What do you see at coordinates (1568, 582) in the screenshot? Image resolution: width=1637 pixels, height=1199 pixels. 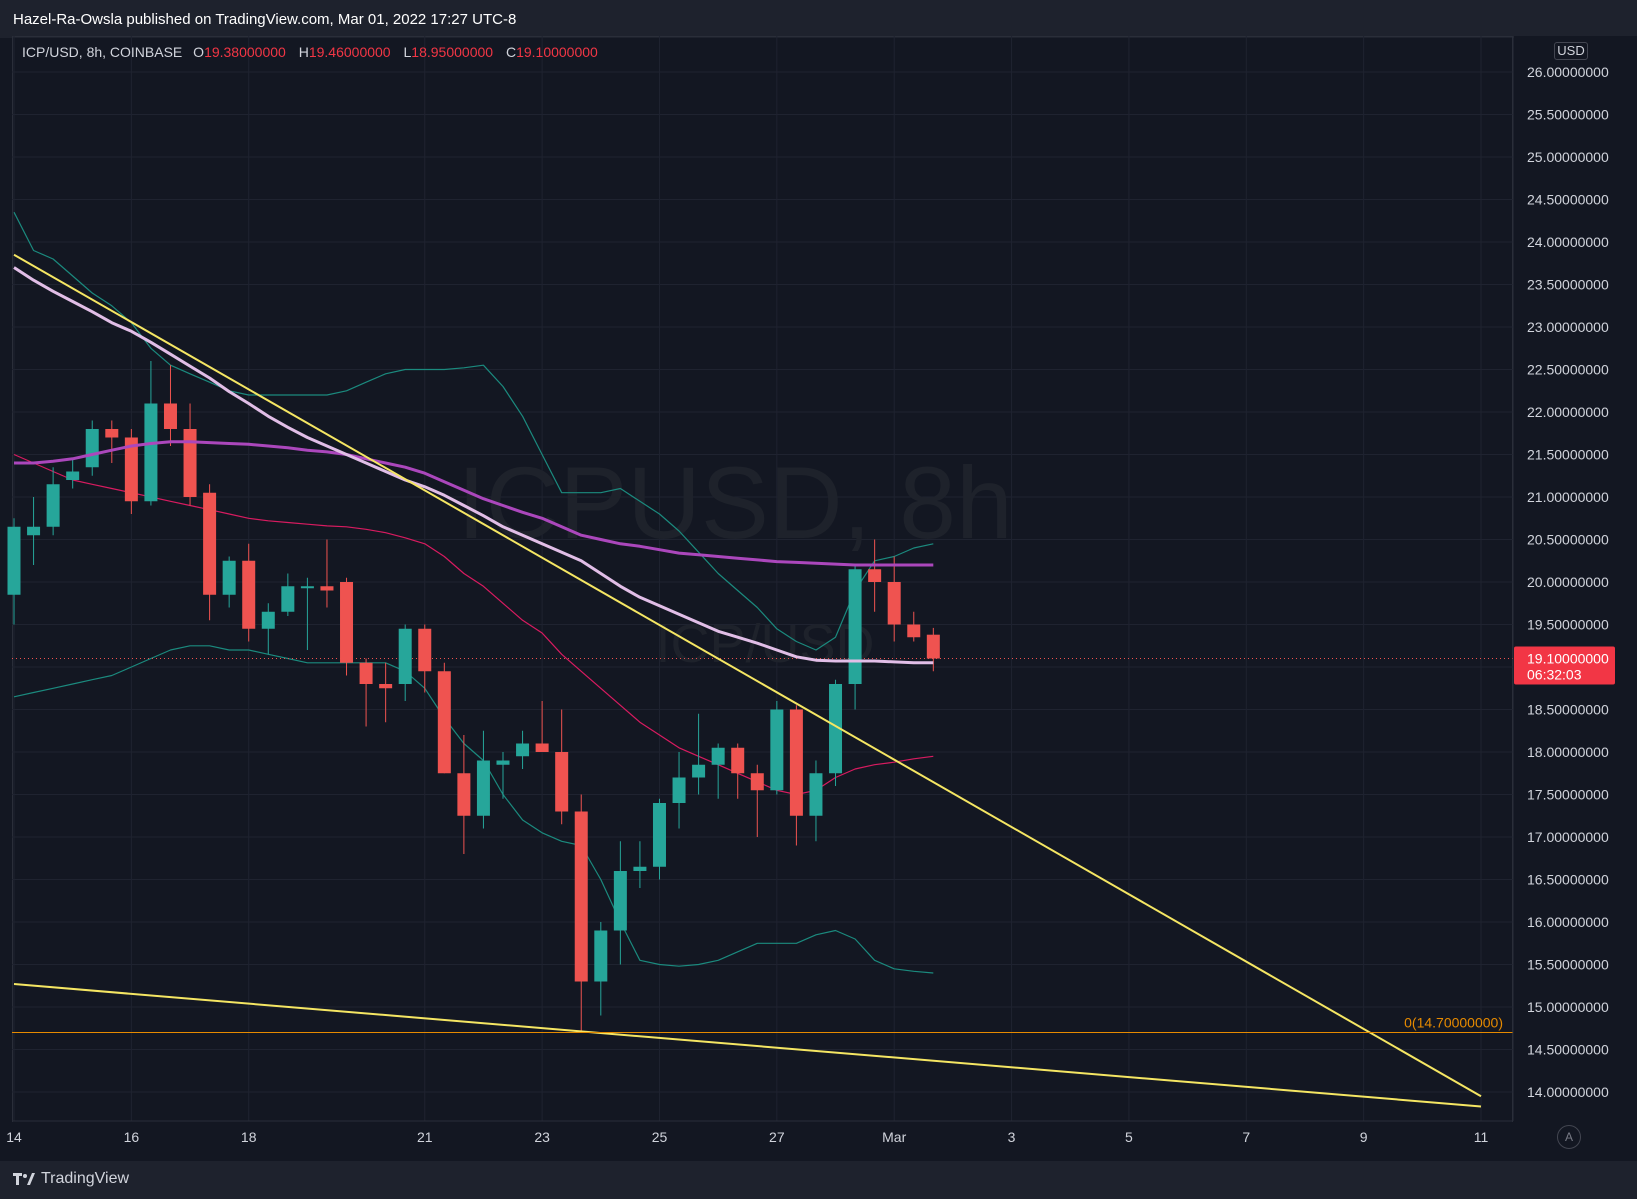 I see `price-tick-label: 20.00000000` at bounding box center [1568, 582].